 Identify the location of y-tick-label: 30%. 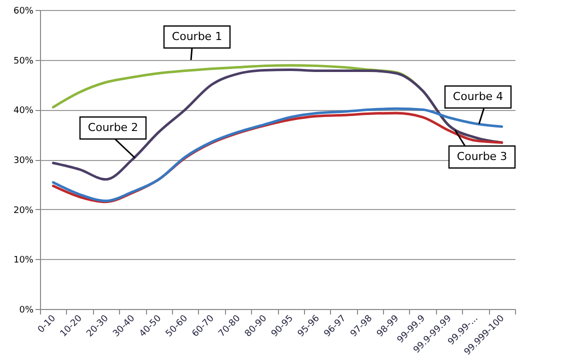
(23, 161).